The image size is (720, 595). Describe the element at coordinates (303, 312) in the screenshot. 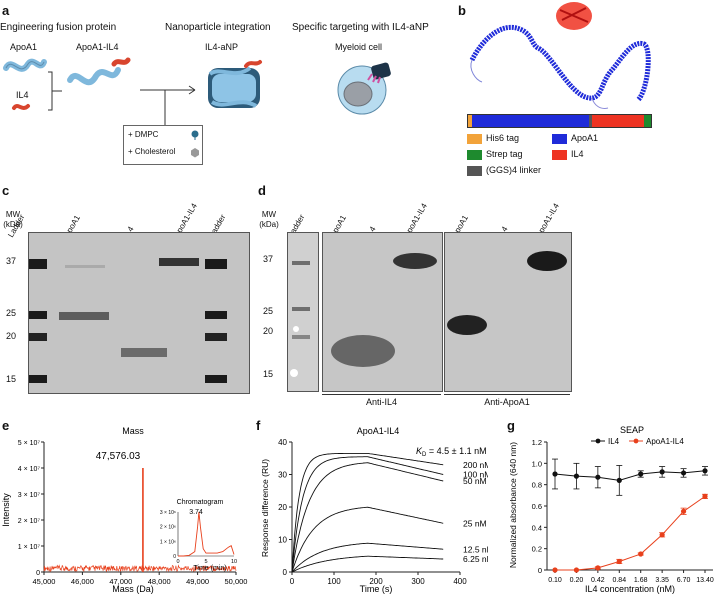

I see `western-ladder-image` at that location.